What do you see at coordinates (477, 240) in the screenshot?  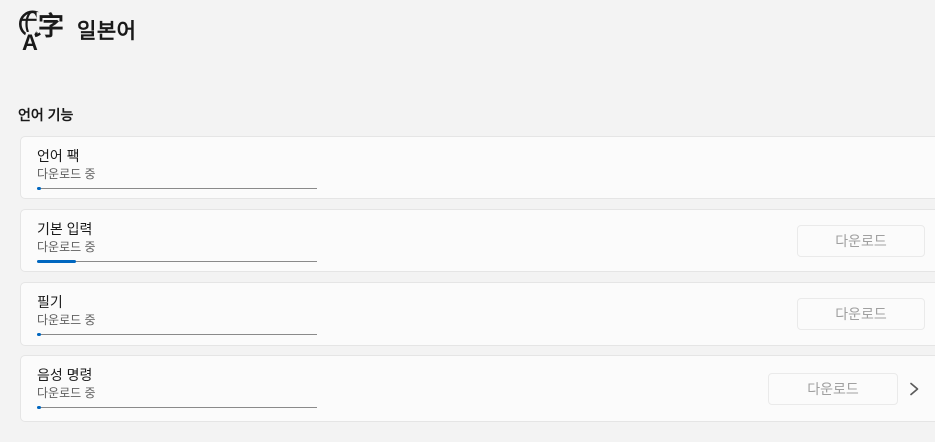 I see `card-basic-typing: 기본 입력 다운로드 중 다운로드` at bounding box center [477, 240].